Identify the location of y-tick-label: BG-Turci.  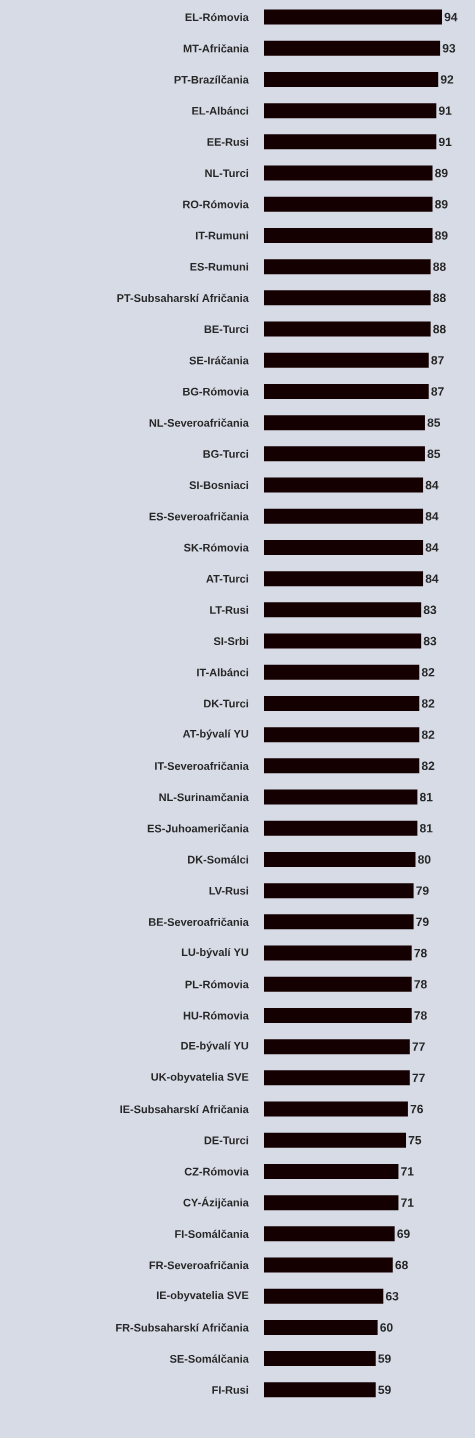
(226, 453).